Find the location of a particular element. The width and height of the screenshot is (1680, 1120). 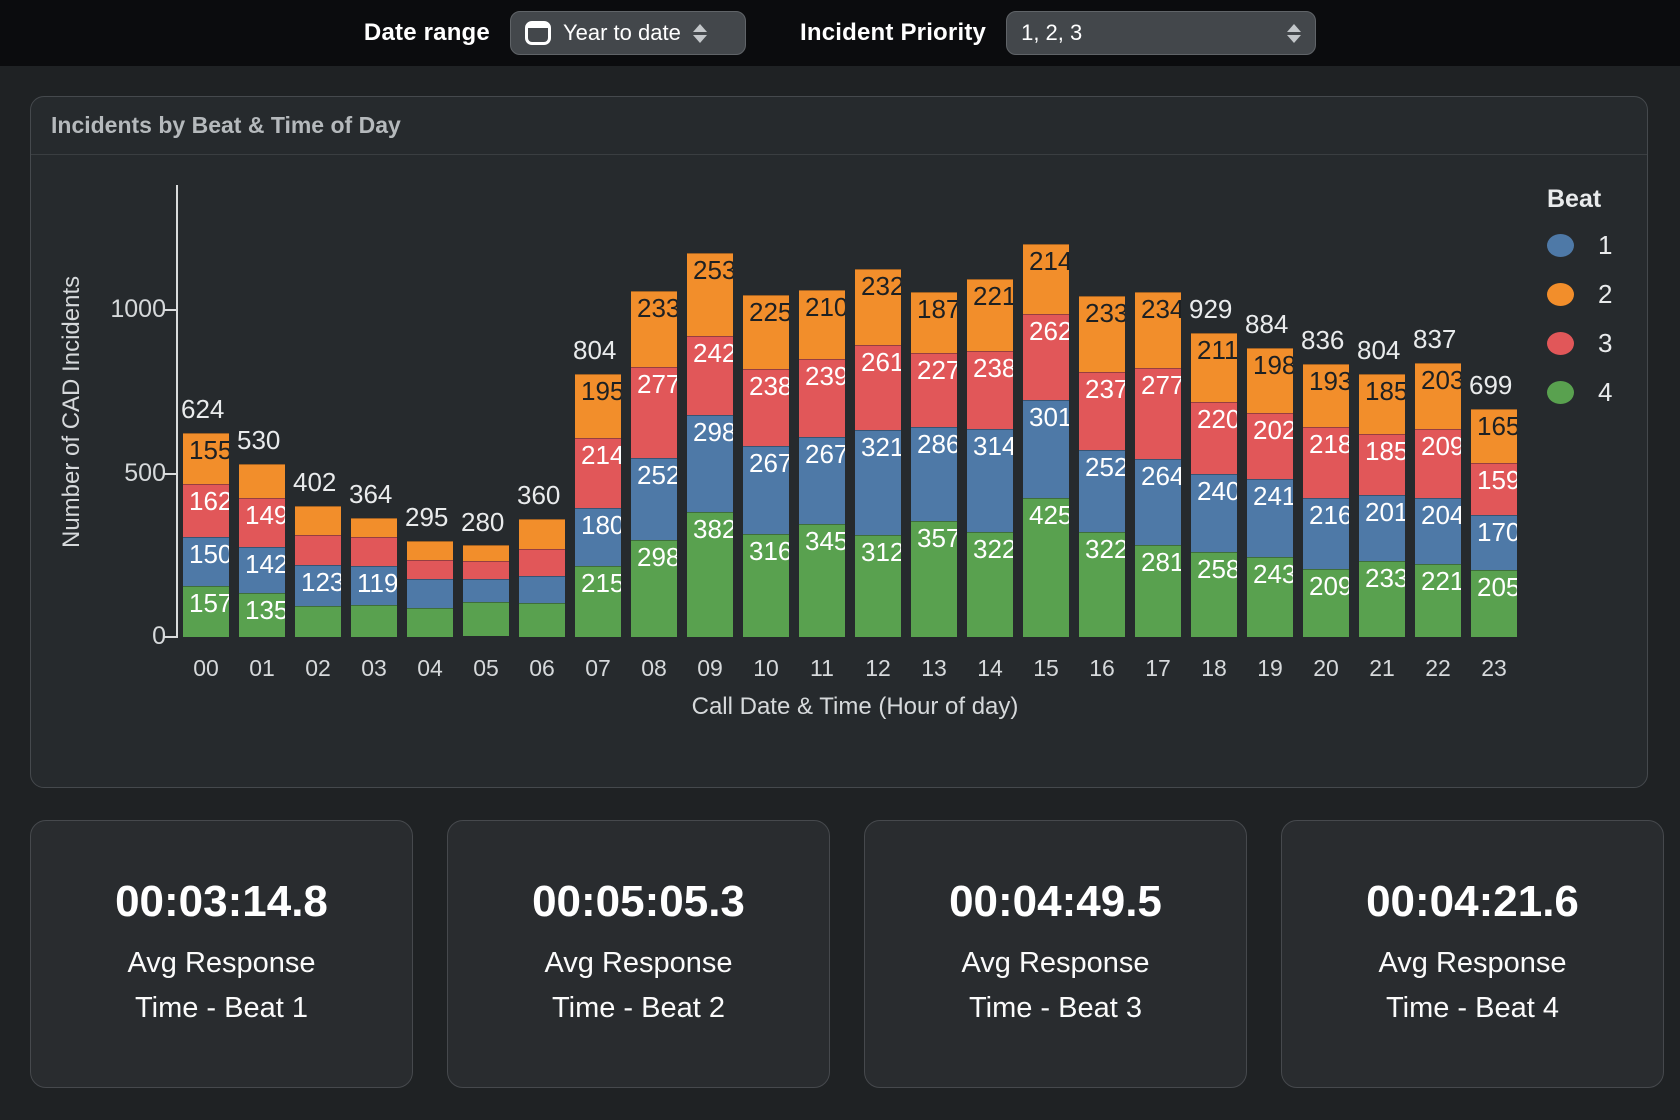

bar-segment-beat-2: 211 is located at coordinates (1214, 367).